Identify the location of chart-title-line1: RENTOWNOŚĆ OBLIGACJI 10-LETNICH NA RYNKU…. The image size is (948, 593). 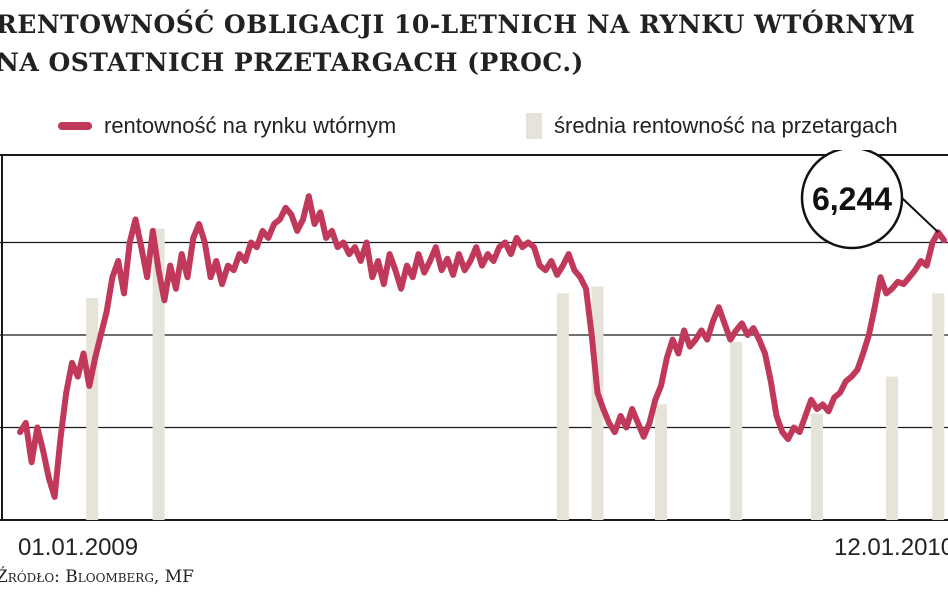
(458, 24).